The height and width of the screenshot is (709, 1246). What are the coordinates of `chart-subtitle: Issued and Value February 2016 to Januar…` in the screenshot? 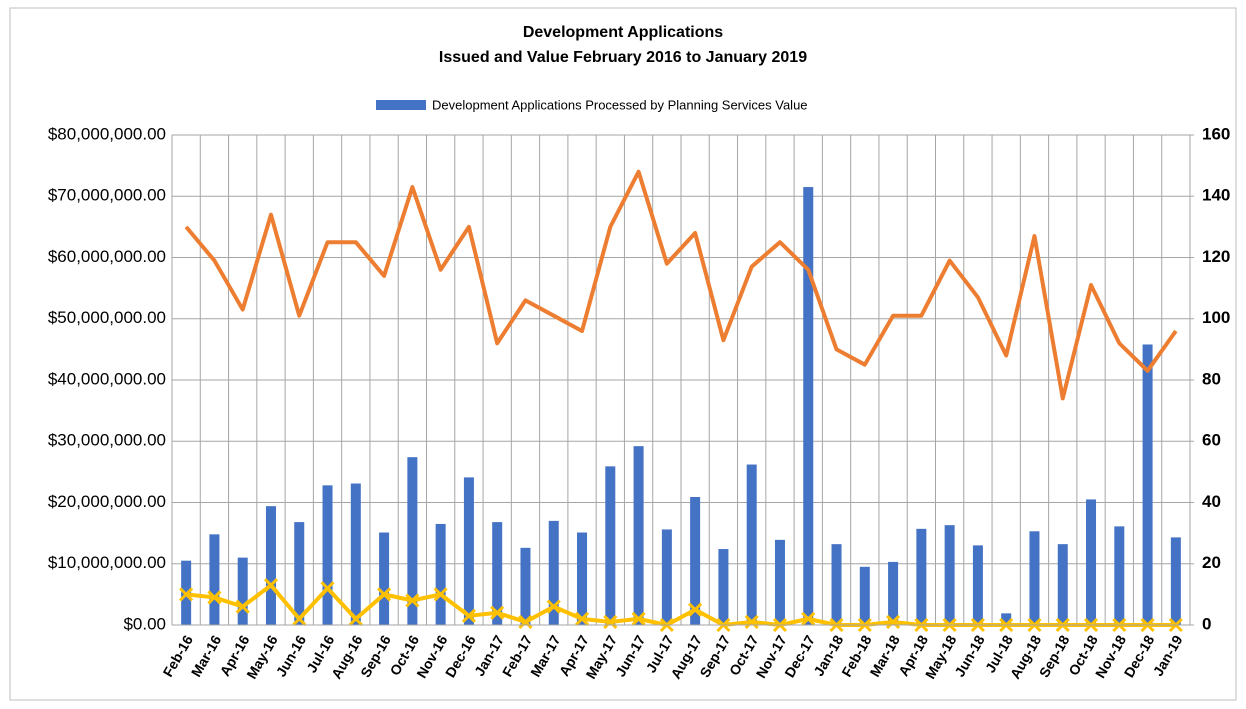 It's located at (623, 57).